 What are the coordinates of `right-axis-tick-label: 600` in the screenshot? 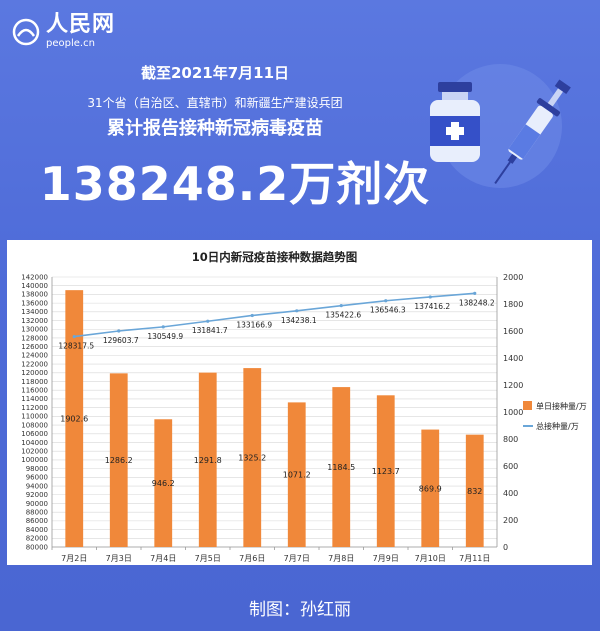 It's located at (510, 466).